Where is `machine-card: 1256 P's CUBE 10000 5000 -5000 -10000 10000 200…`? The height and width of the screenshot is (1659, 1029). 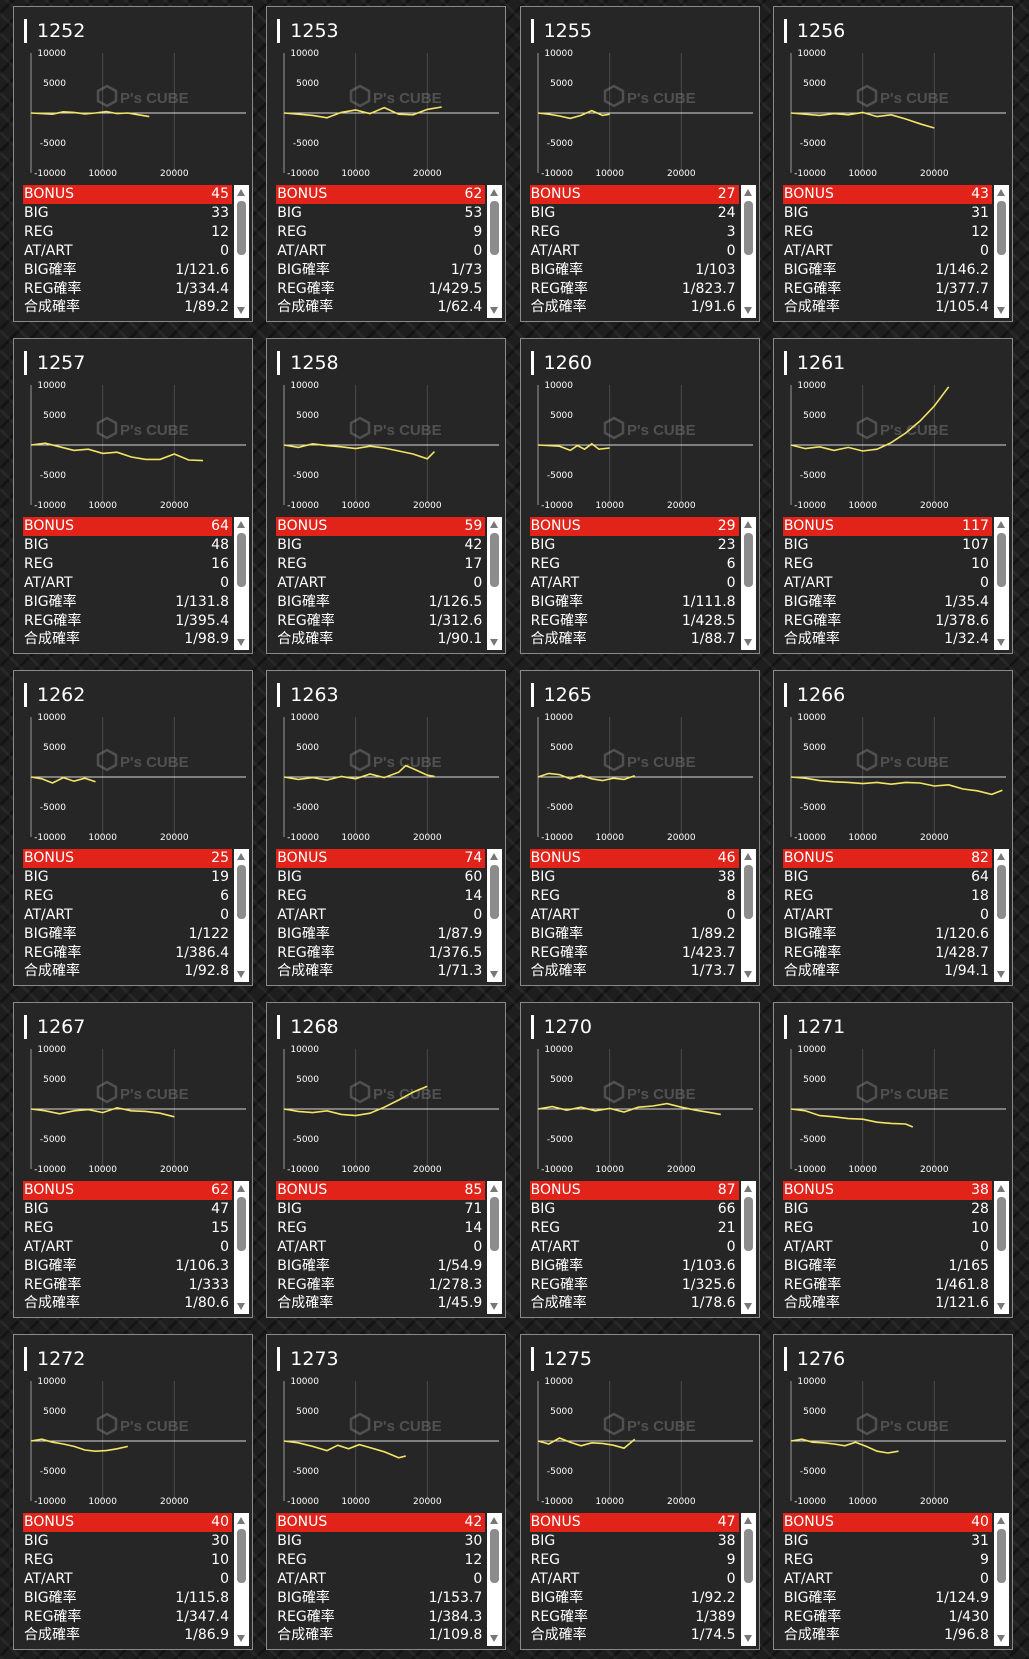 machine-card: 1256 P's CUBE 10000 5000 -5000 -10000 10000 200… is located at coordinates (892, 164).